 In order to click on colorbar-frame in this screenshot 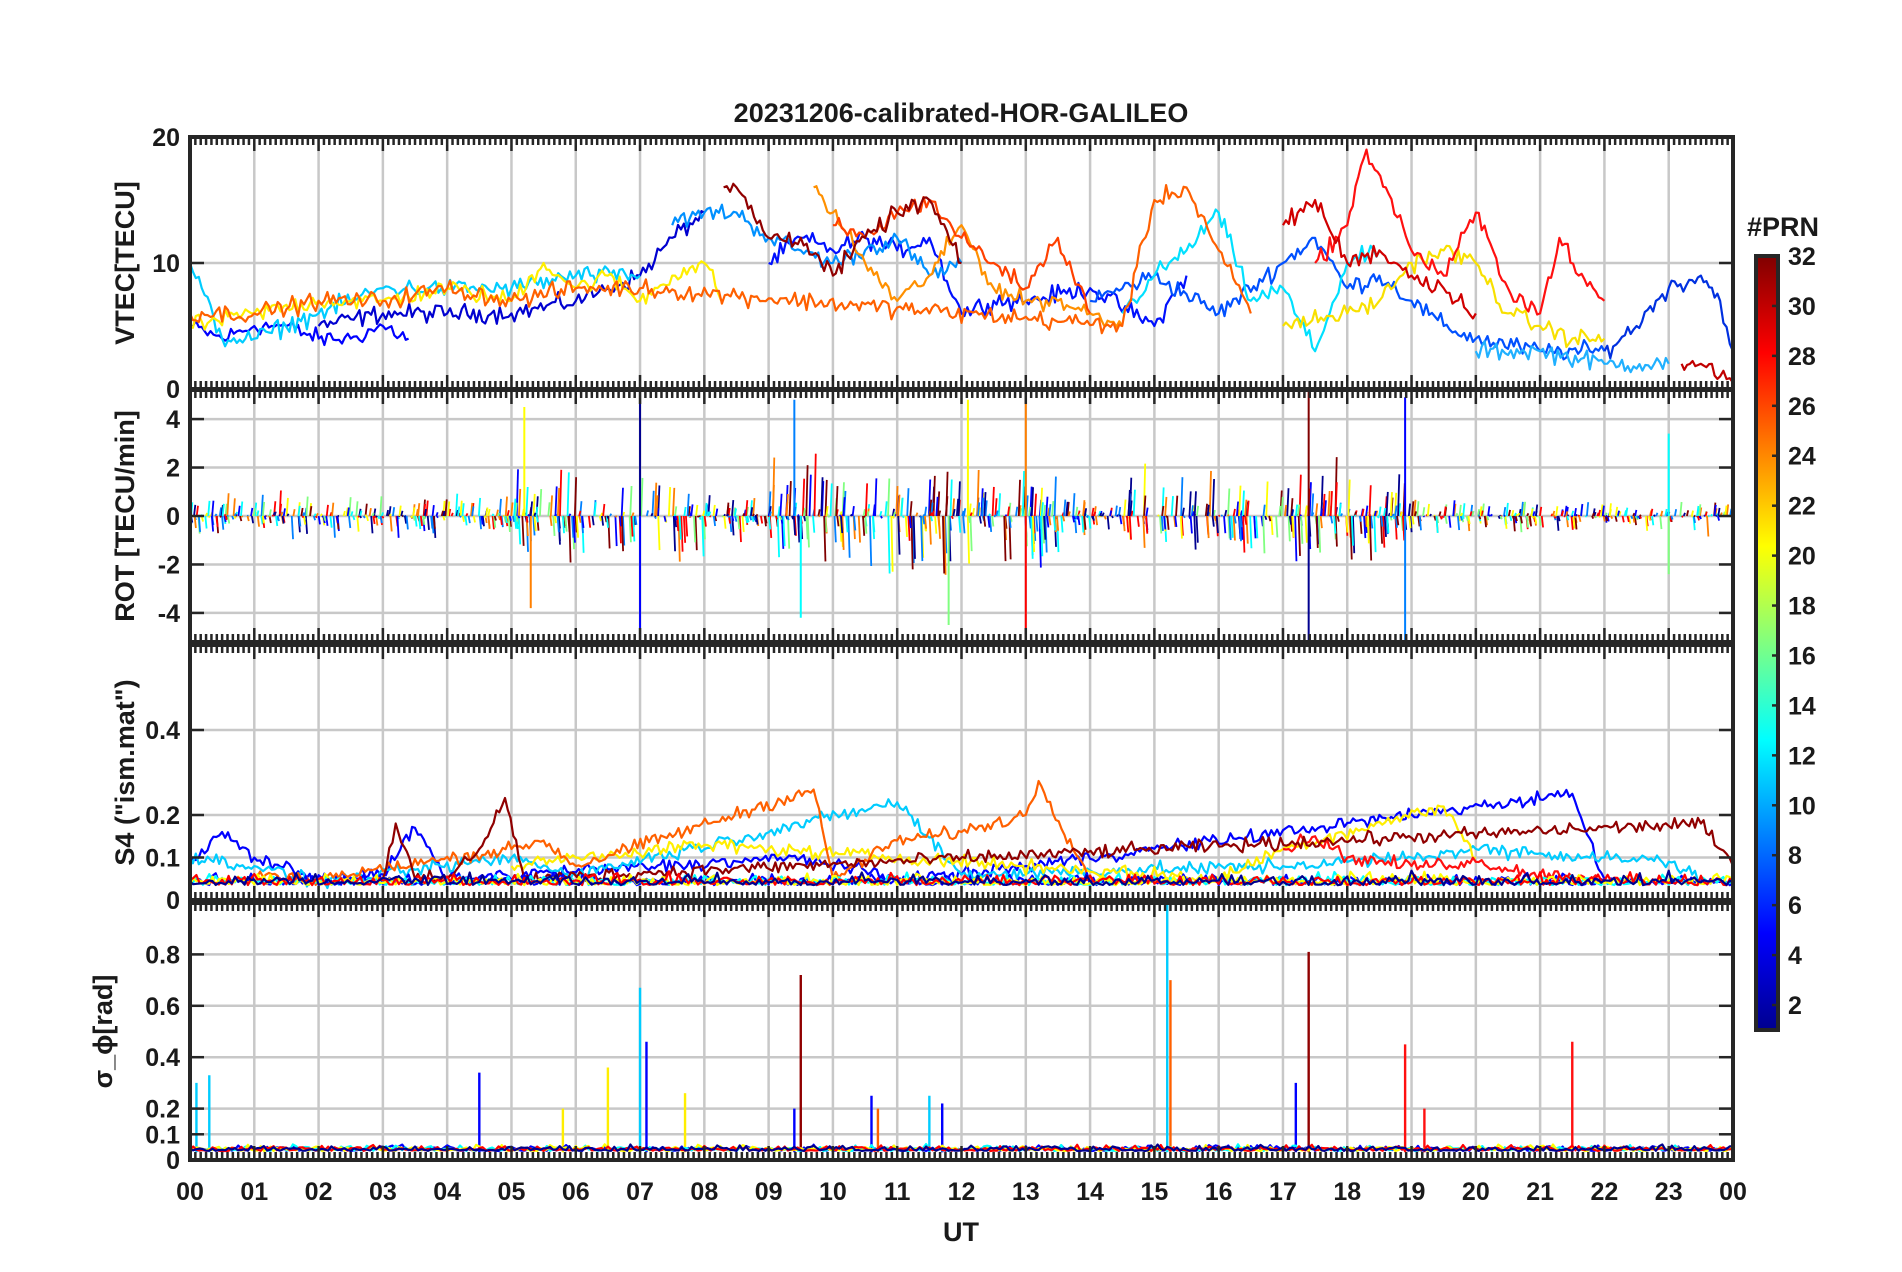, I will do `click(1767, 643)`.